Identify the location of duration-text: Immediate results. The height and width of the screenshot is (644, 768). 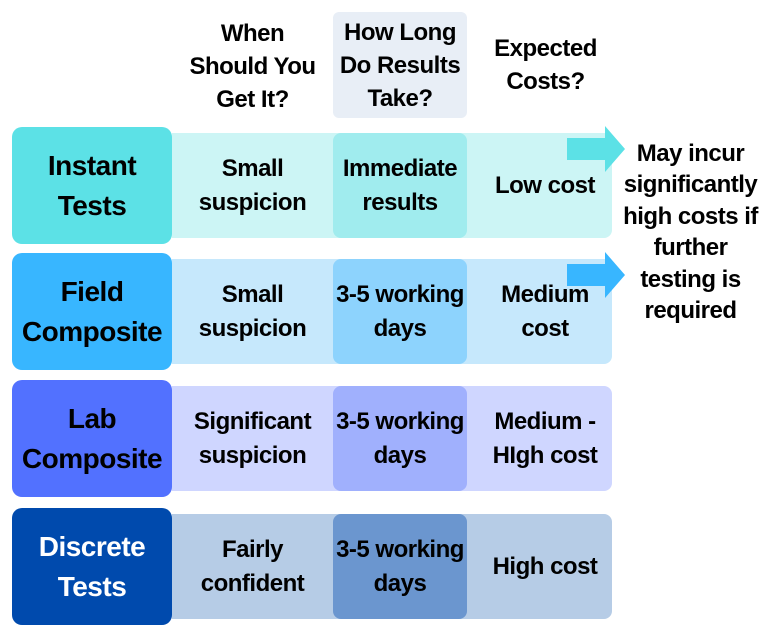
(400, 185).